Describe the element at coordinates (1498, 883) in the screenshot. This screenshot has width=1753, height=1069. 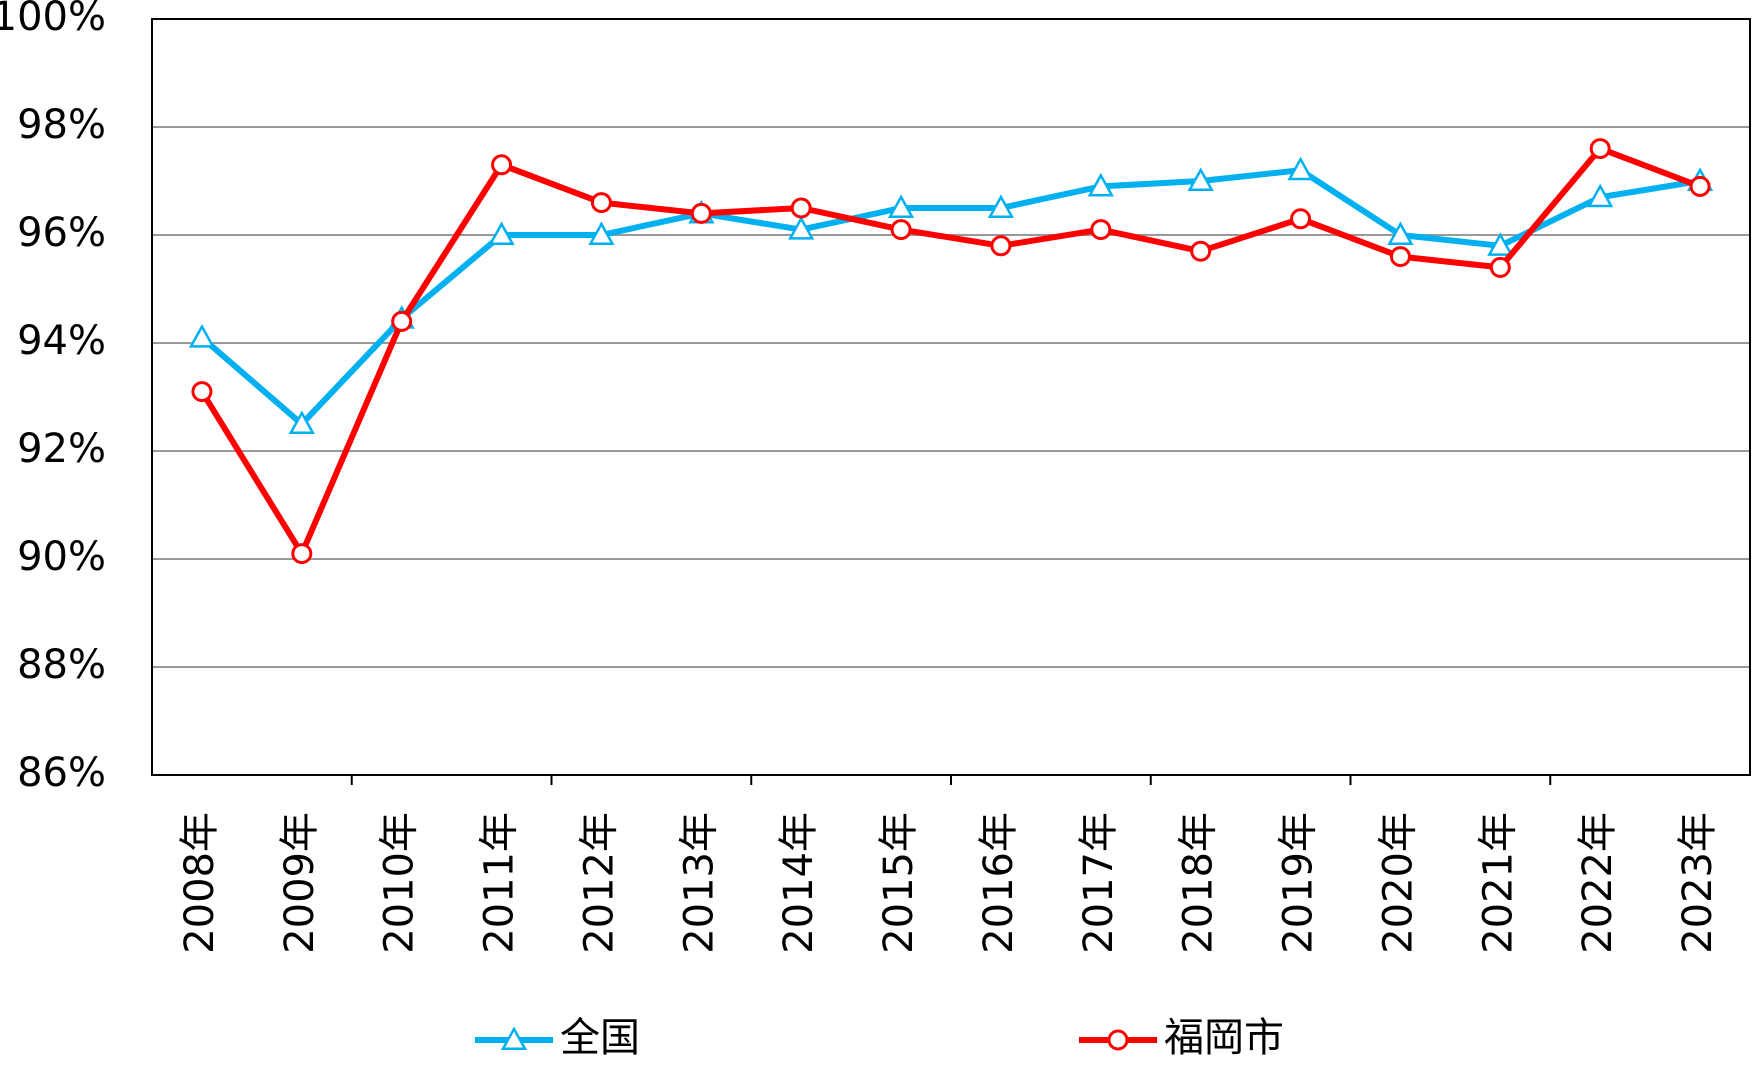
I see `x-tick-label: 2021年` at that location.